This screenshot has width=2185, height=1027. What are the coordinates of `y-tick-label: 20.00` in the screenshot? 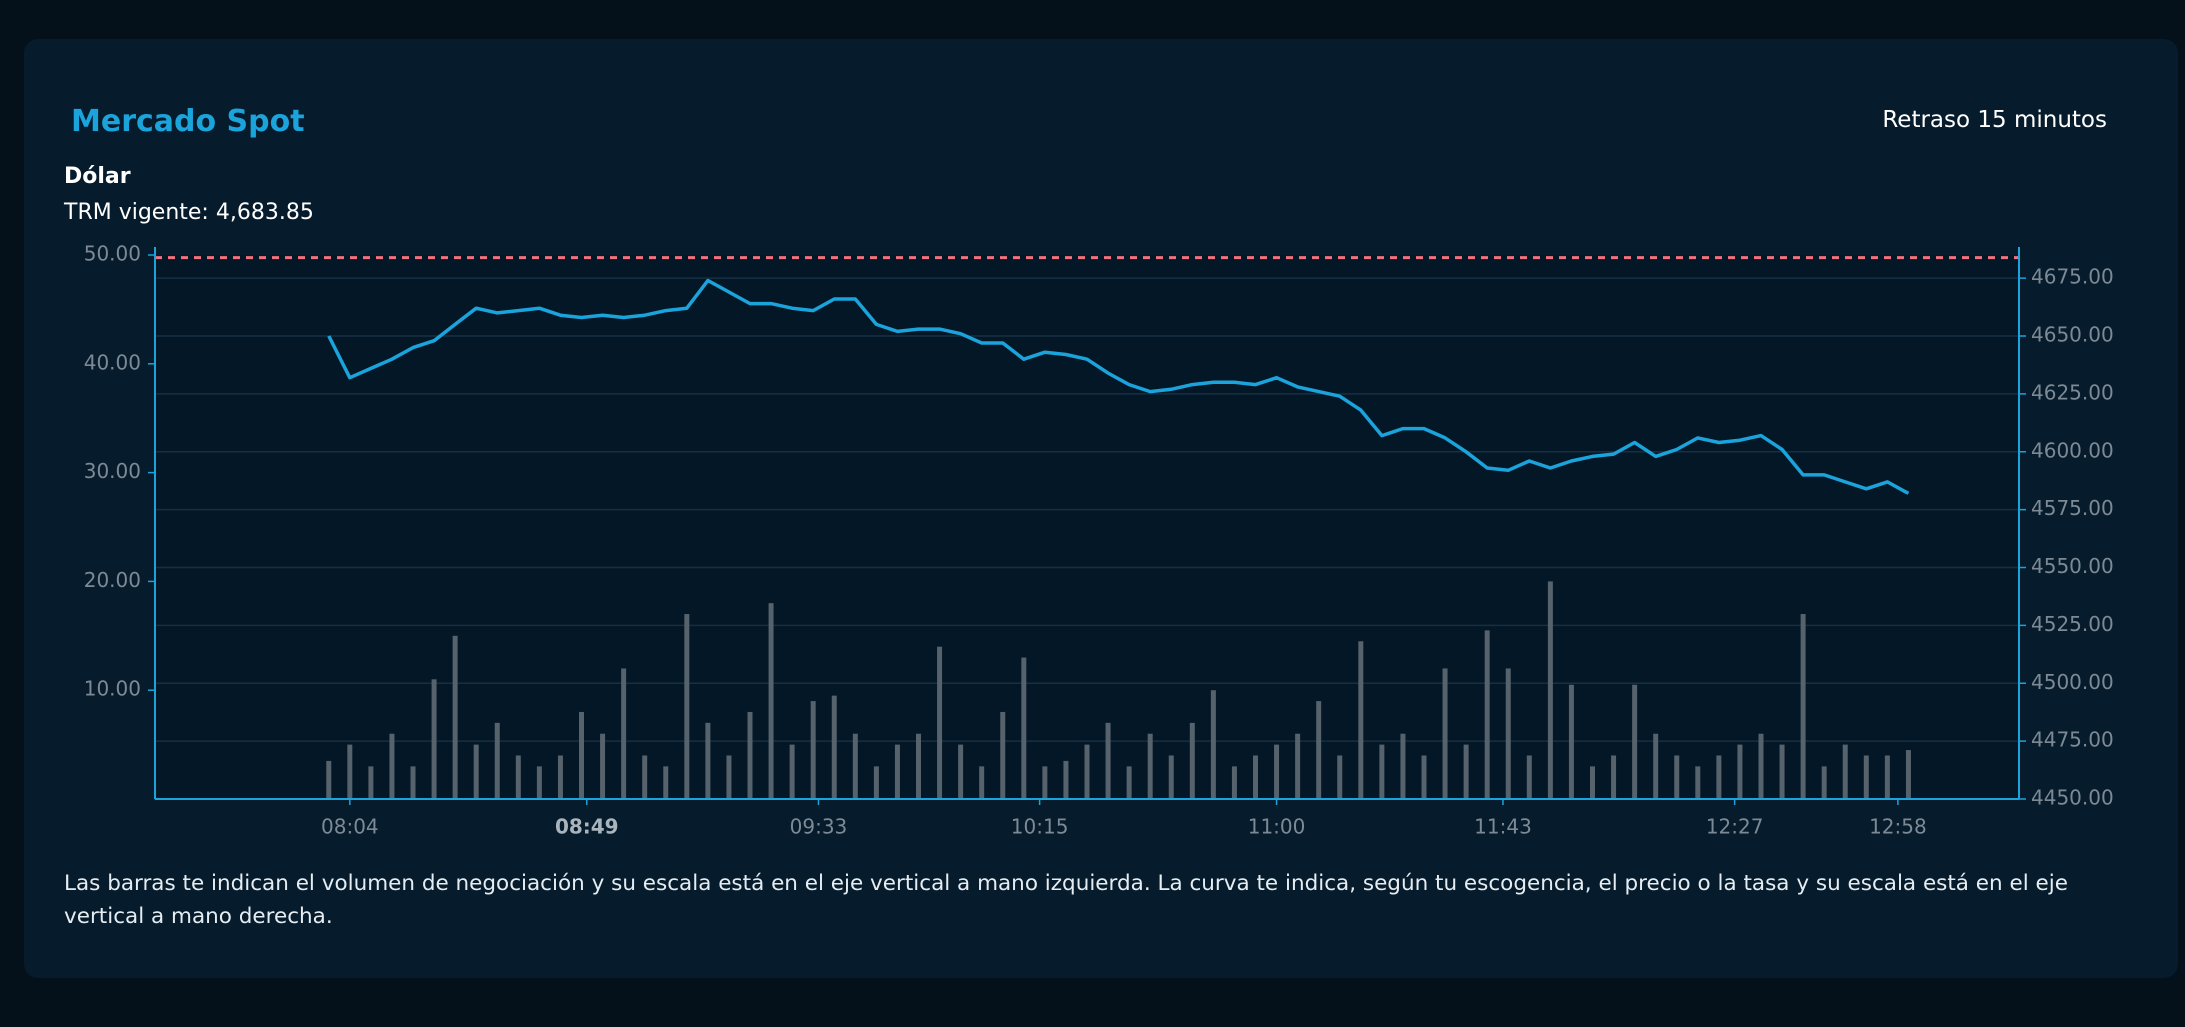 It's located at (112, 580).